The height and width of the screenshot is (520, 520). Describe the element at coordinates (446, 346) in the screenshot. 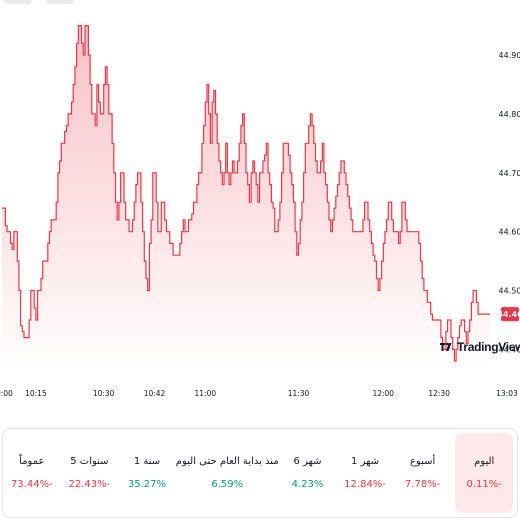

I see `tradingview-logo-icon` at that location.